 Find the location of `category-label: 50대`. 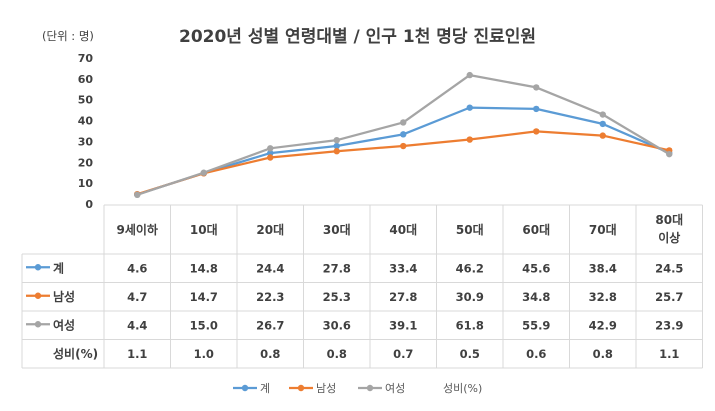

category-label: 50대 is located at coordinates (470, 230).